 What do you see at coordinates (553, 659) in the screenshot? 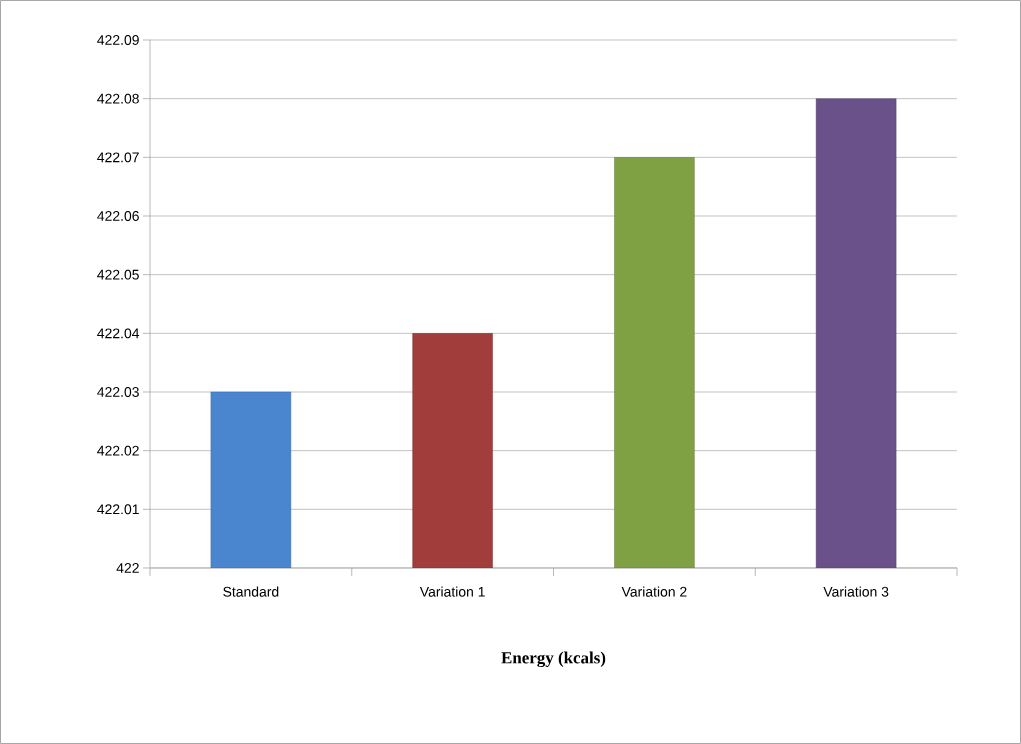
I see `x-axis-title: Energy (kcals)` at bounding box center [553, 659].